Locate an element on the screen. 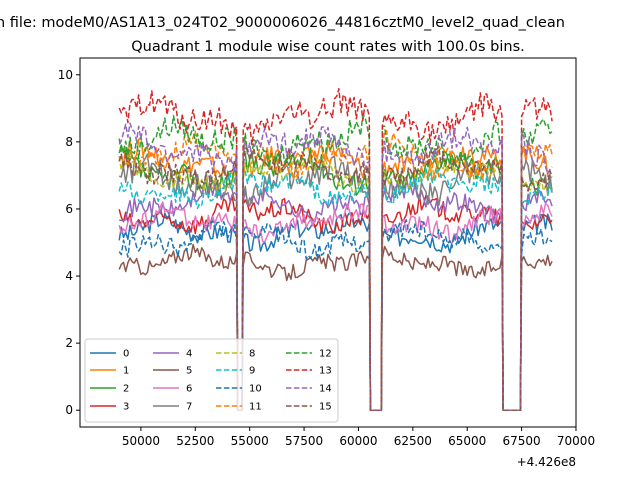  legend-label-3: 3 is located at coordinates (126, 407).